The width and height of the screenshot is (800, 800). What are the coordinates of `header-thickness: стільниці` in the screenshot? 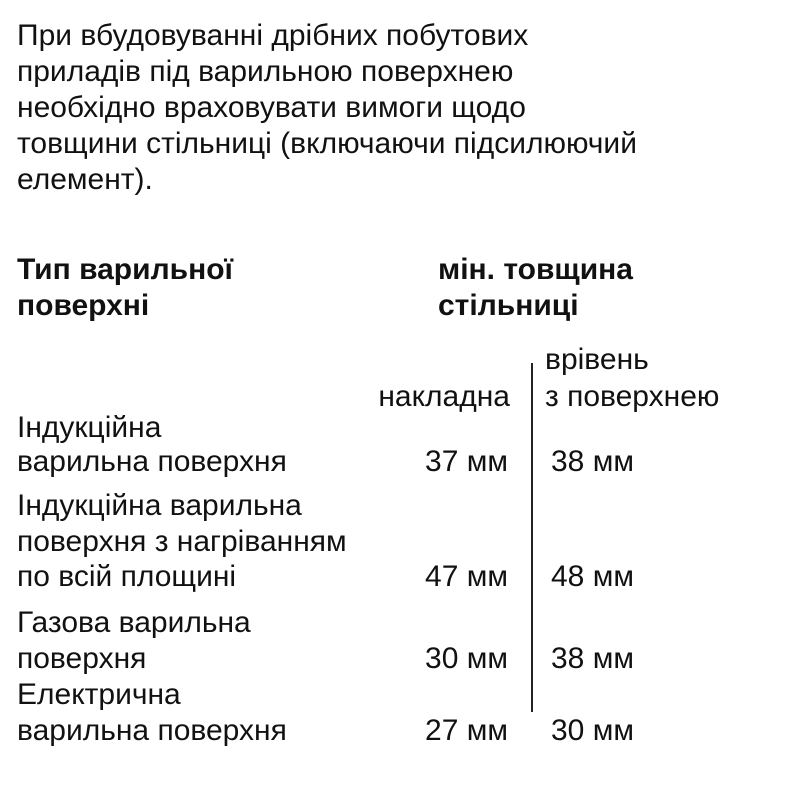 It's located at (508, 305).